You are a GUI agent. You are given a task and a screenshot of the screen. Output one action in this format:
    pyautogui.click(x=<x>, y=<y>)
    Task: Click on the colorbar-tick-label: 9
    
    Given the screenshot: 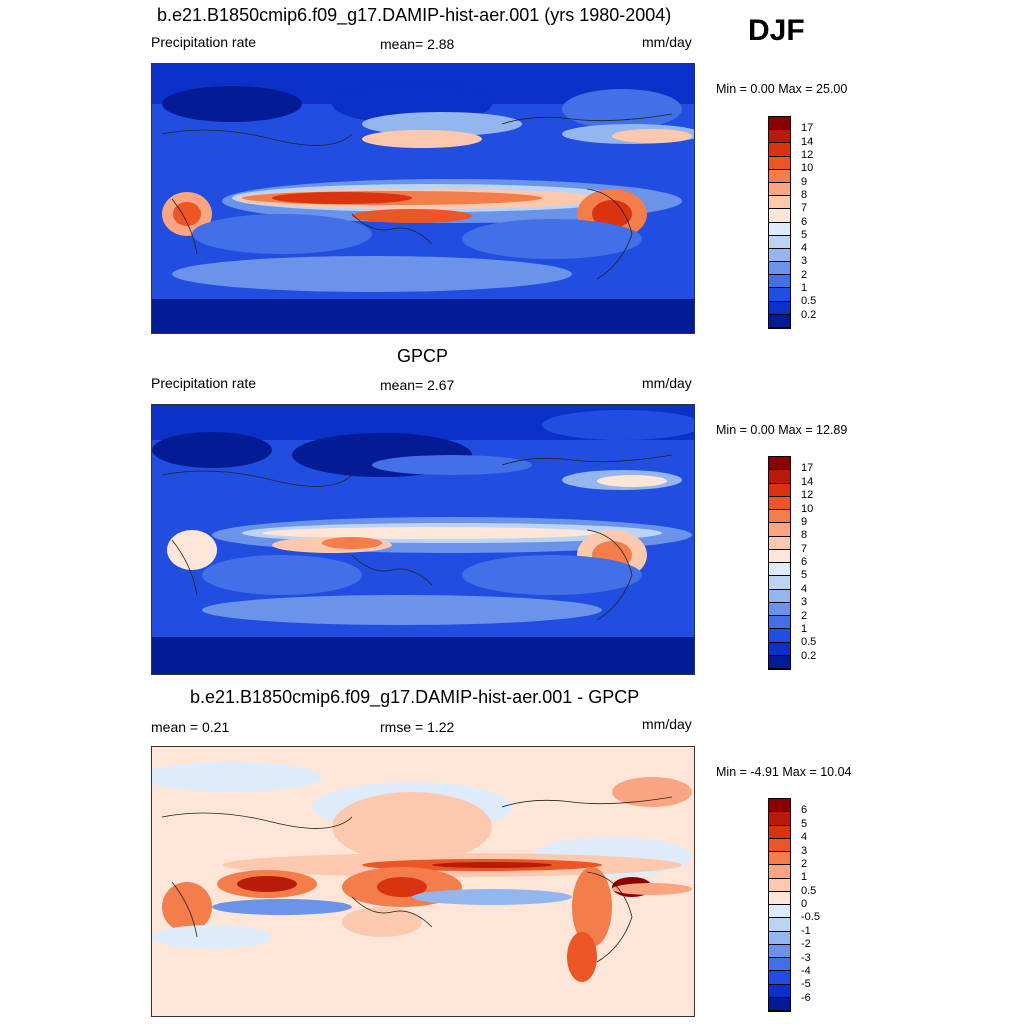 What is the action you would take?
    pyautogui.click(x=804, y=521)
    